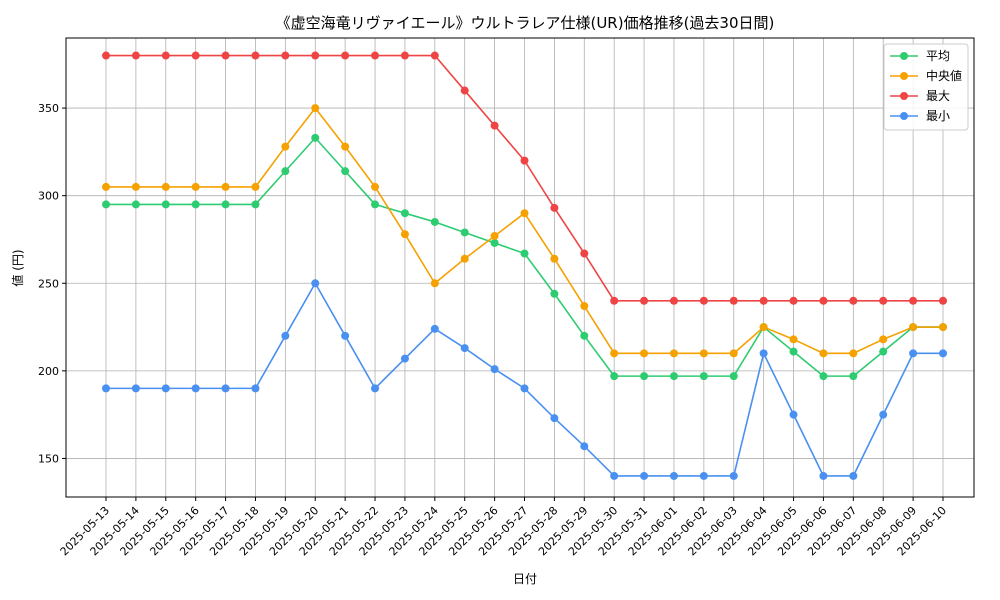 The height and width of the screenshot is (600, 1000). I want to click on y-tick-label: 350, so click(48, 108).